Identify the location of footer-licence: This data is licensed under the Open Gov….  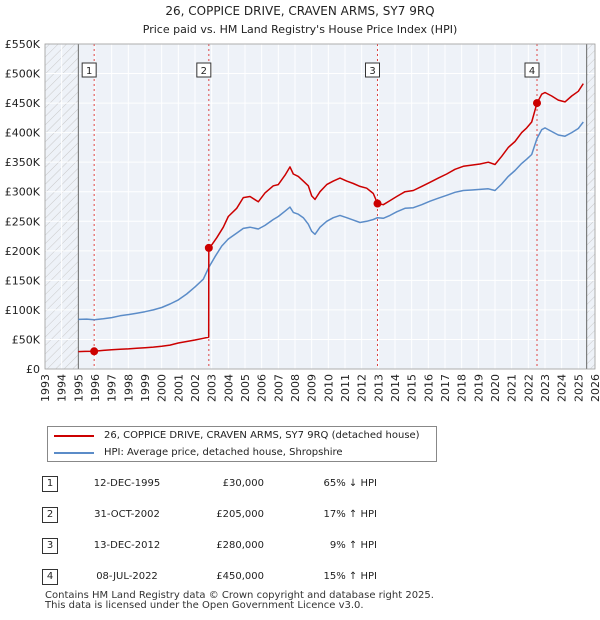
(204, 605).